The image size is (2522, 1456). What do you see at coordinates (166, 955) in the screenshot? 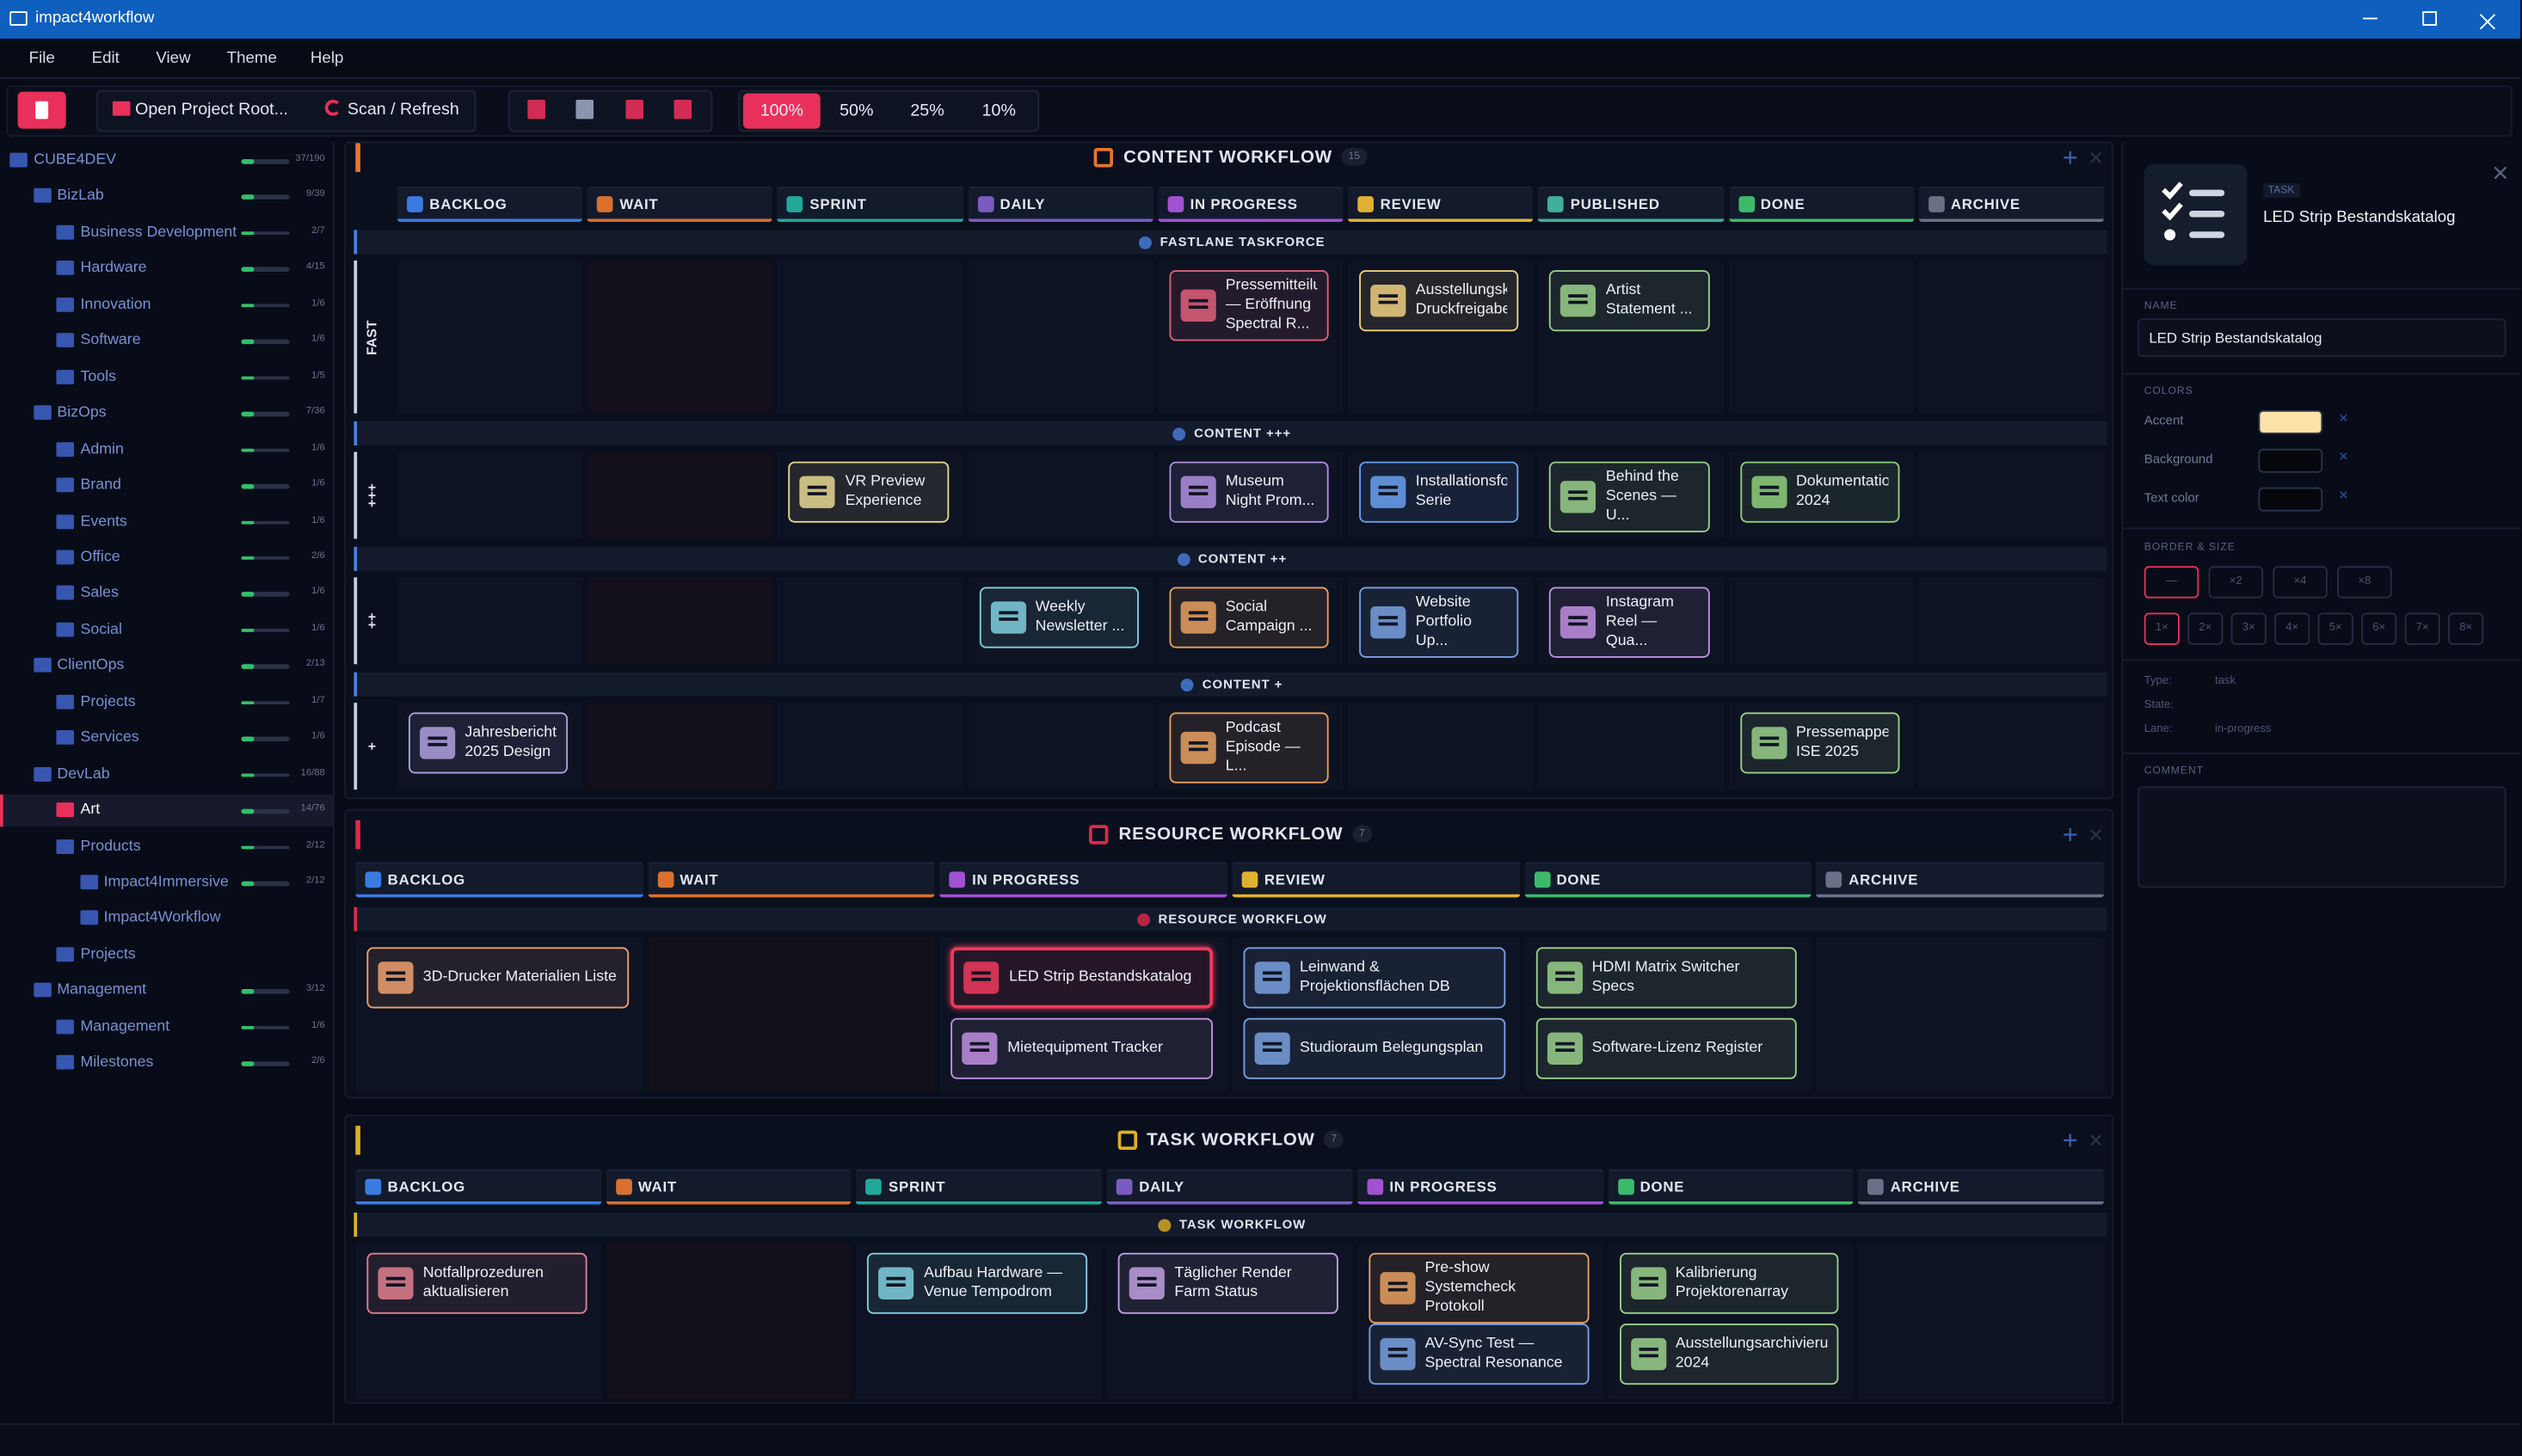
I see `tree-item: Projects` at bounding box center [166, 955].